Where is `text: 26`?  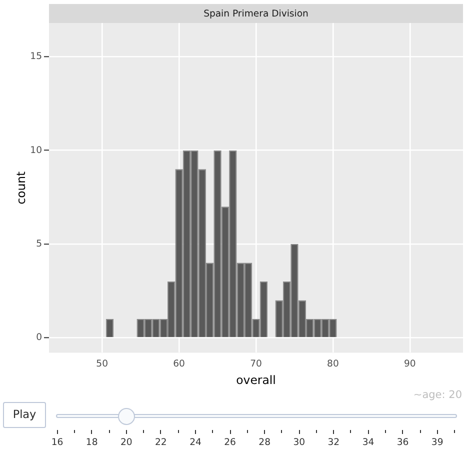 text: 26 is located at coordinates (230, 443).